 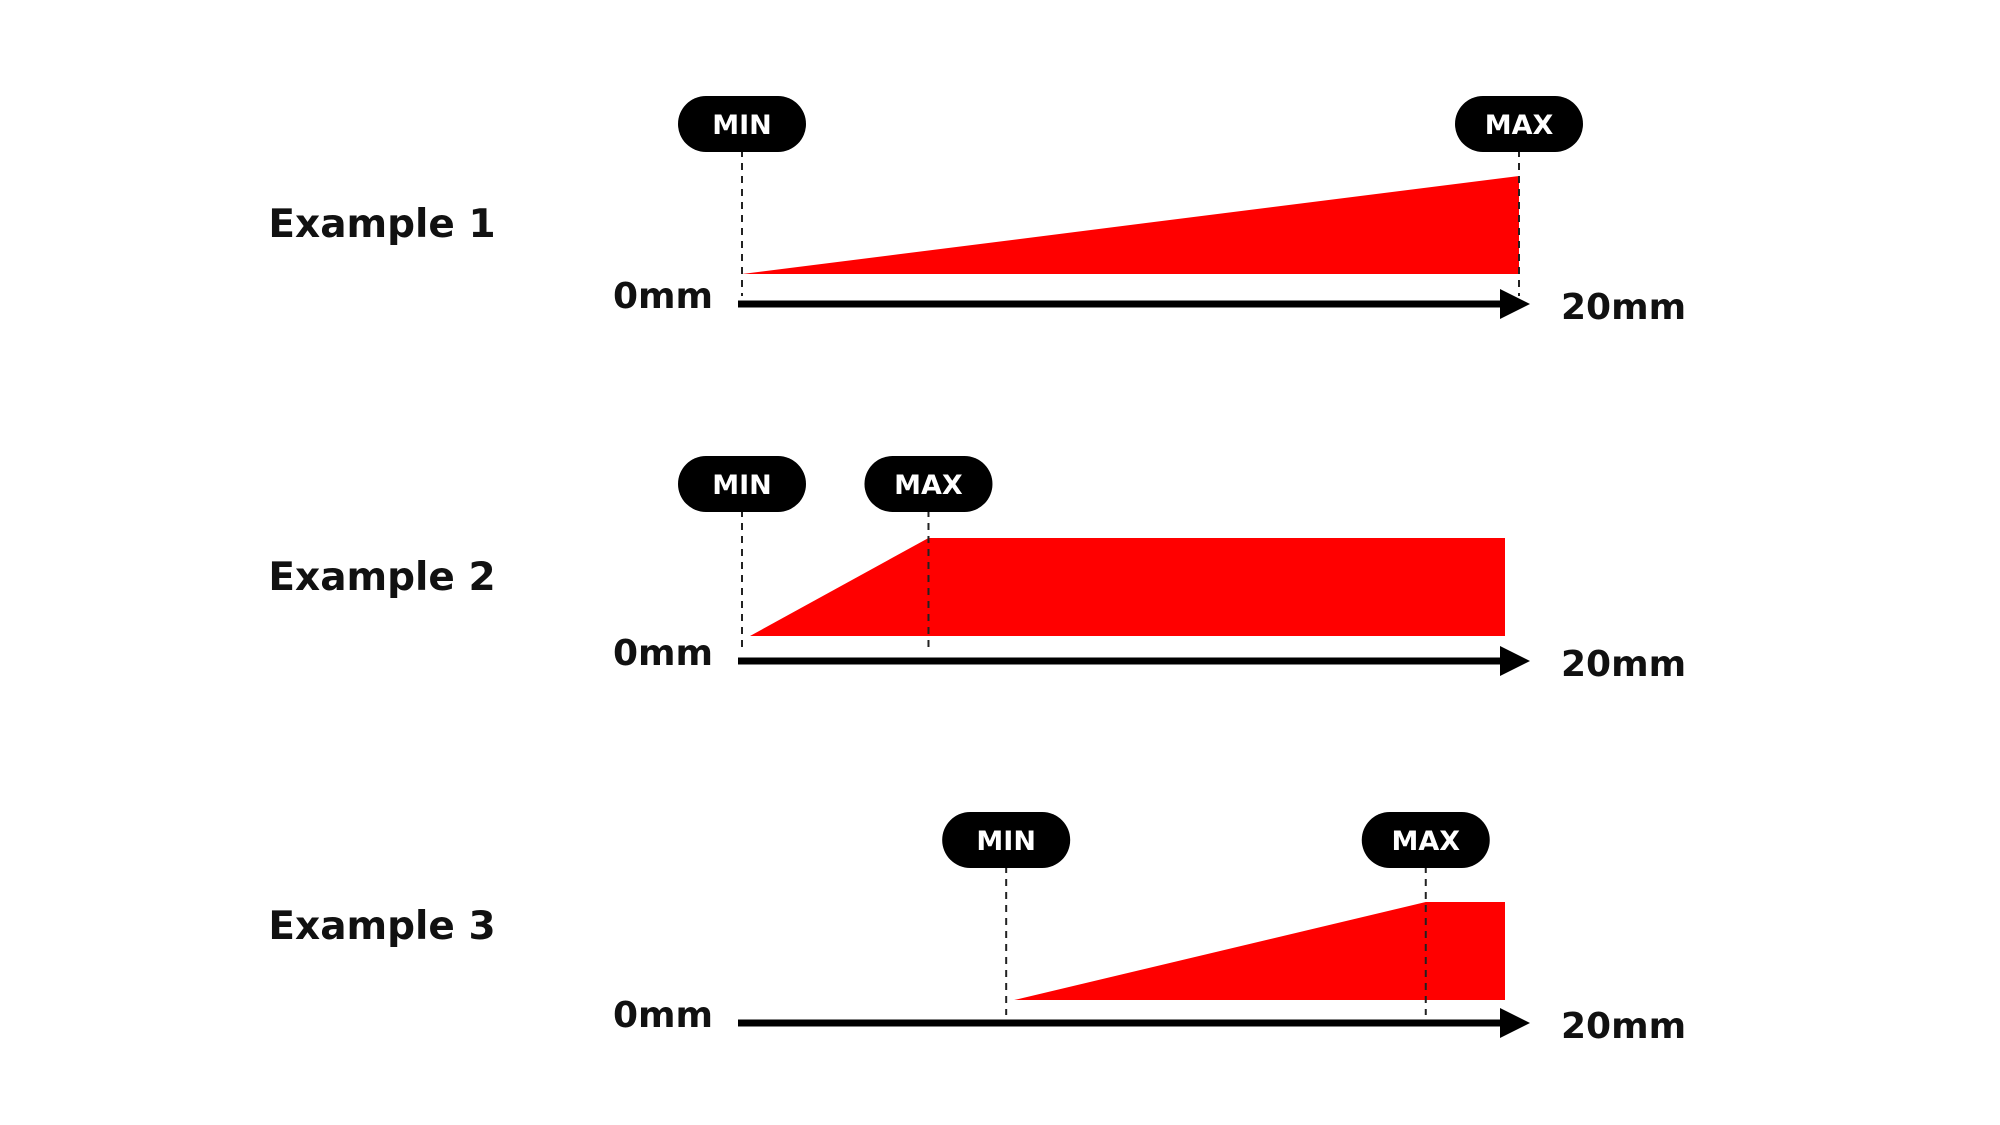 I want to click on example-label: Example 2, so click(x=381, y=577).